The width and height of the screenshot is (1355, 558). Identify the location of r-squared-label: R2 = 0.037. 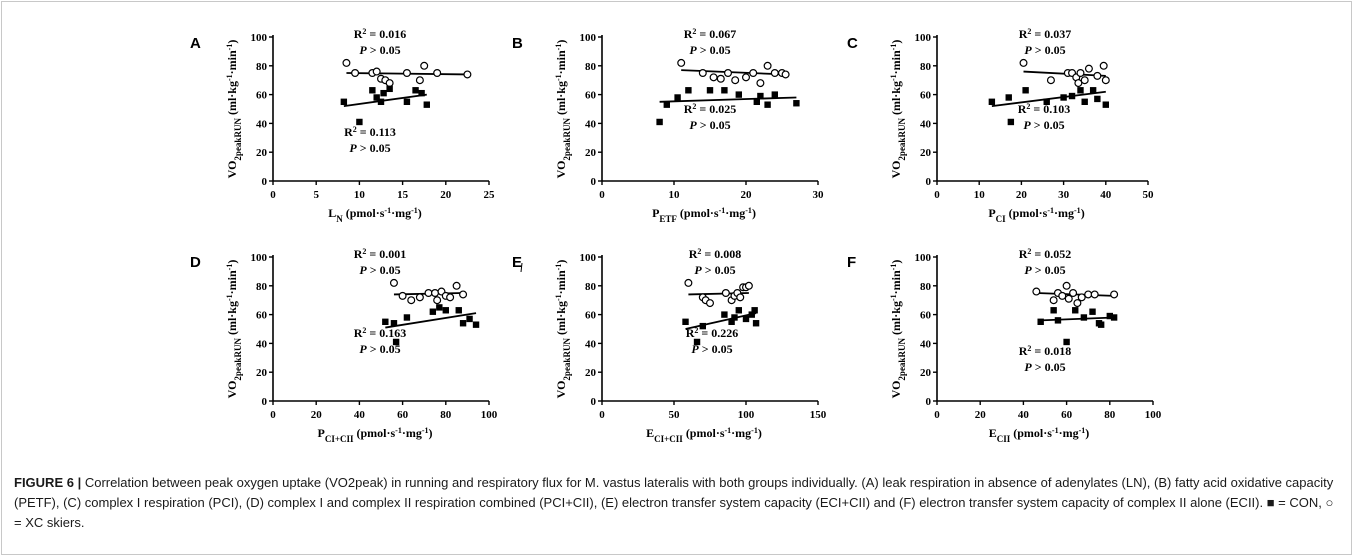
(1045, 34).